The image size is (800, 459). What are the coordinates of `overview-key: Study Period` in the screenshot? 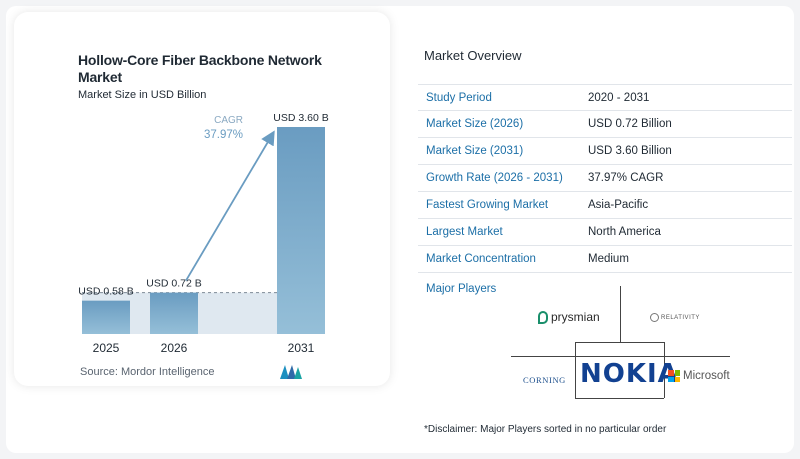 It's located at (459, 97).